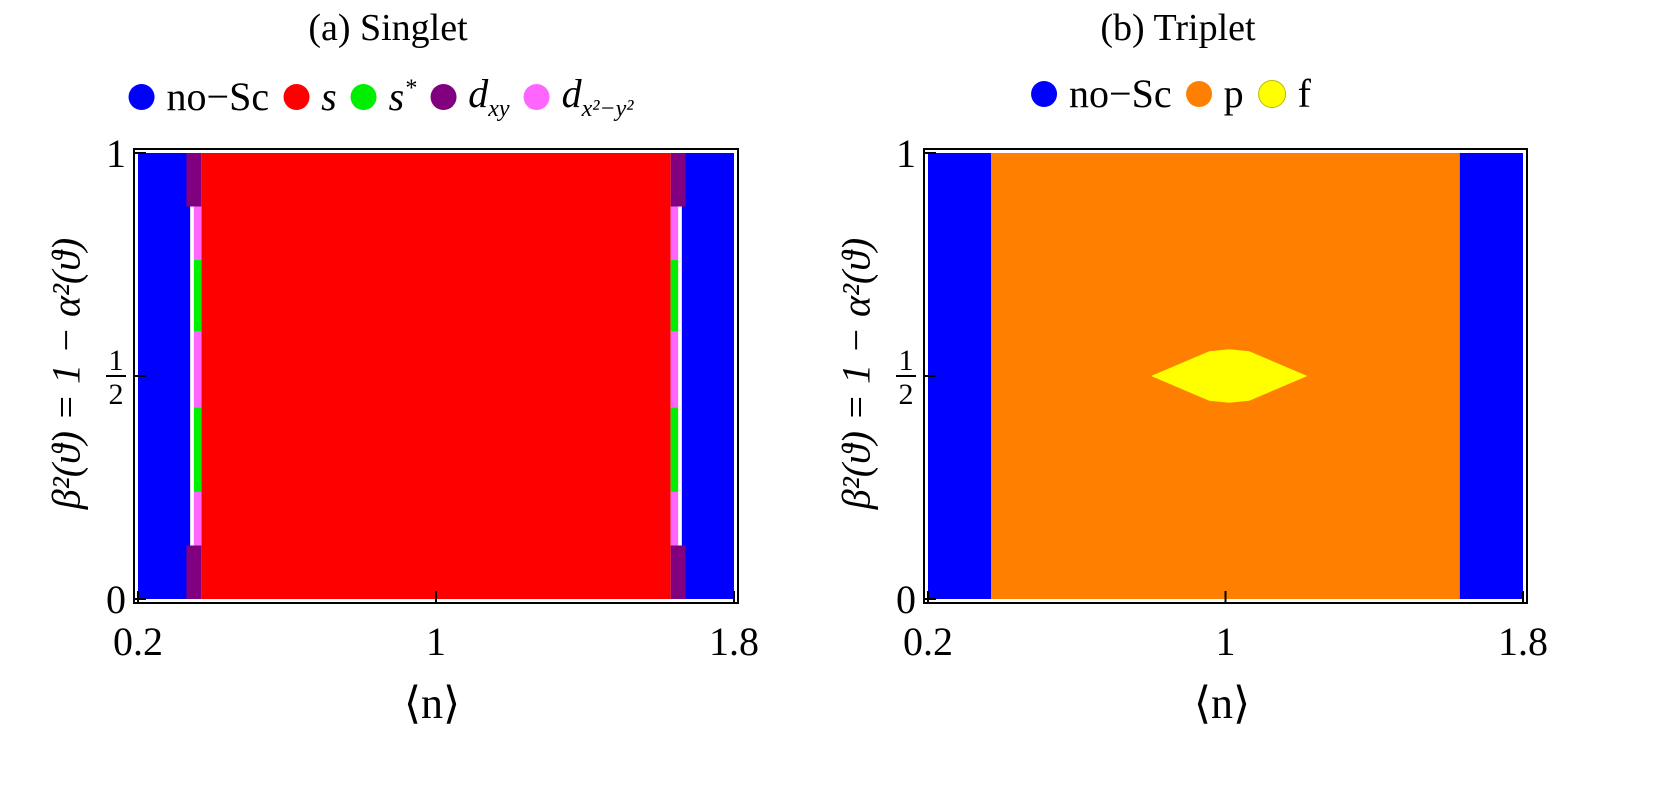 This screenshot has width=1661, height=798. Describe the element at coordinates (1178, 28) in the screenshot. I see `chart-title: (b) Triplet` at that location.